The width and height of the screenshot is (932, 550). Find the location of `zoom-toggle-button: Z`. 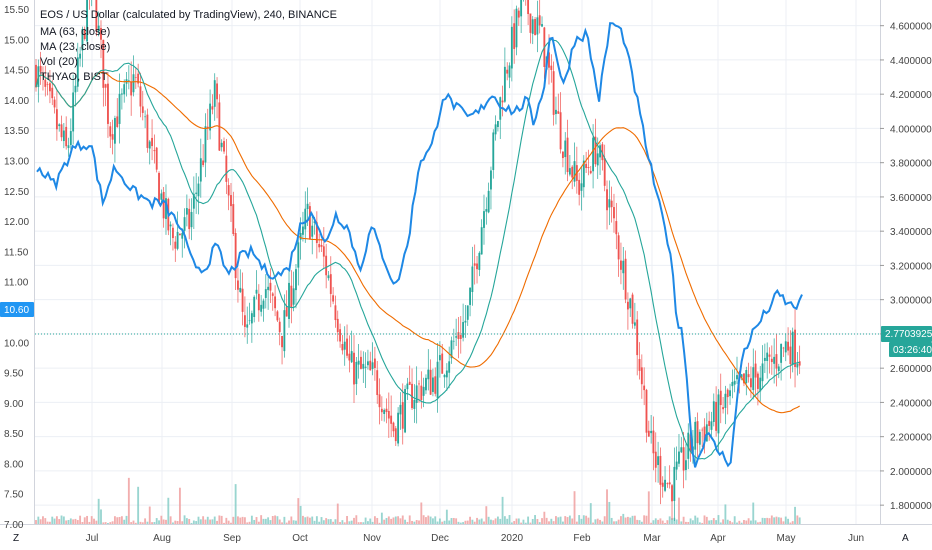

zoom-toggle-button: Z is located at coordinates (16, 538).